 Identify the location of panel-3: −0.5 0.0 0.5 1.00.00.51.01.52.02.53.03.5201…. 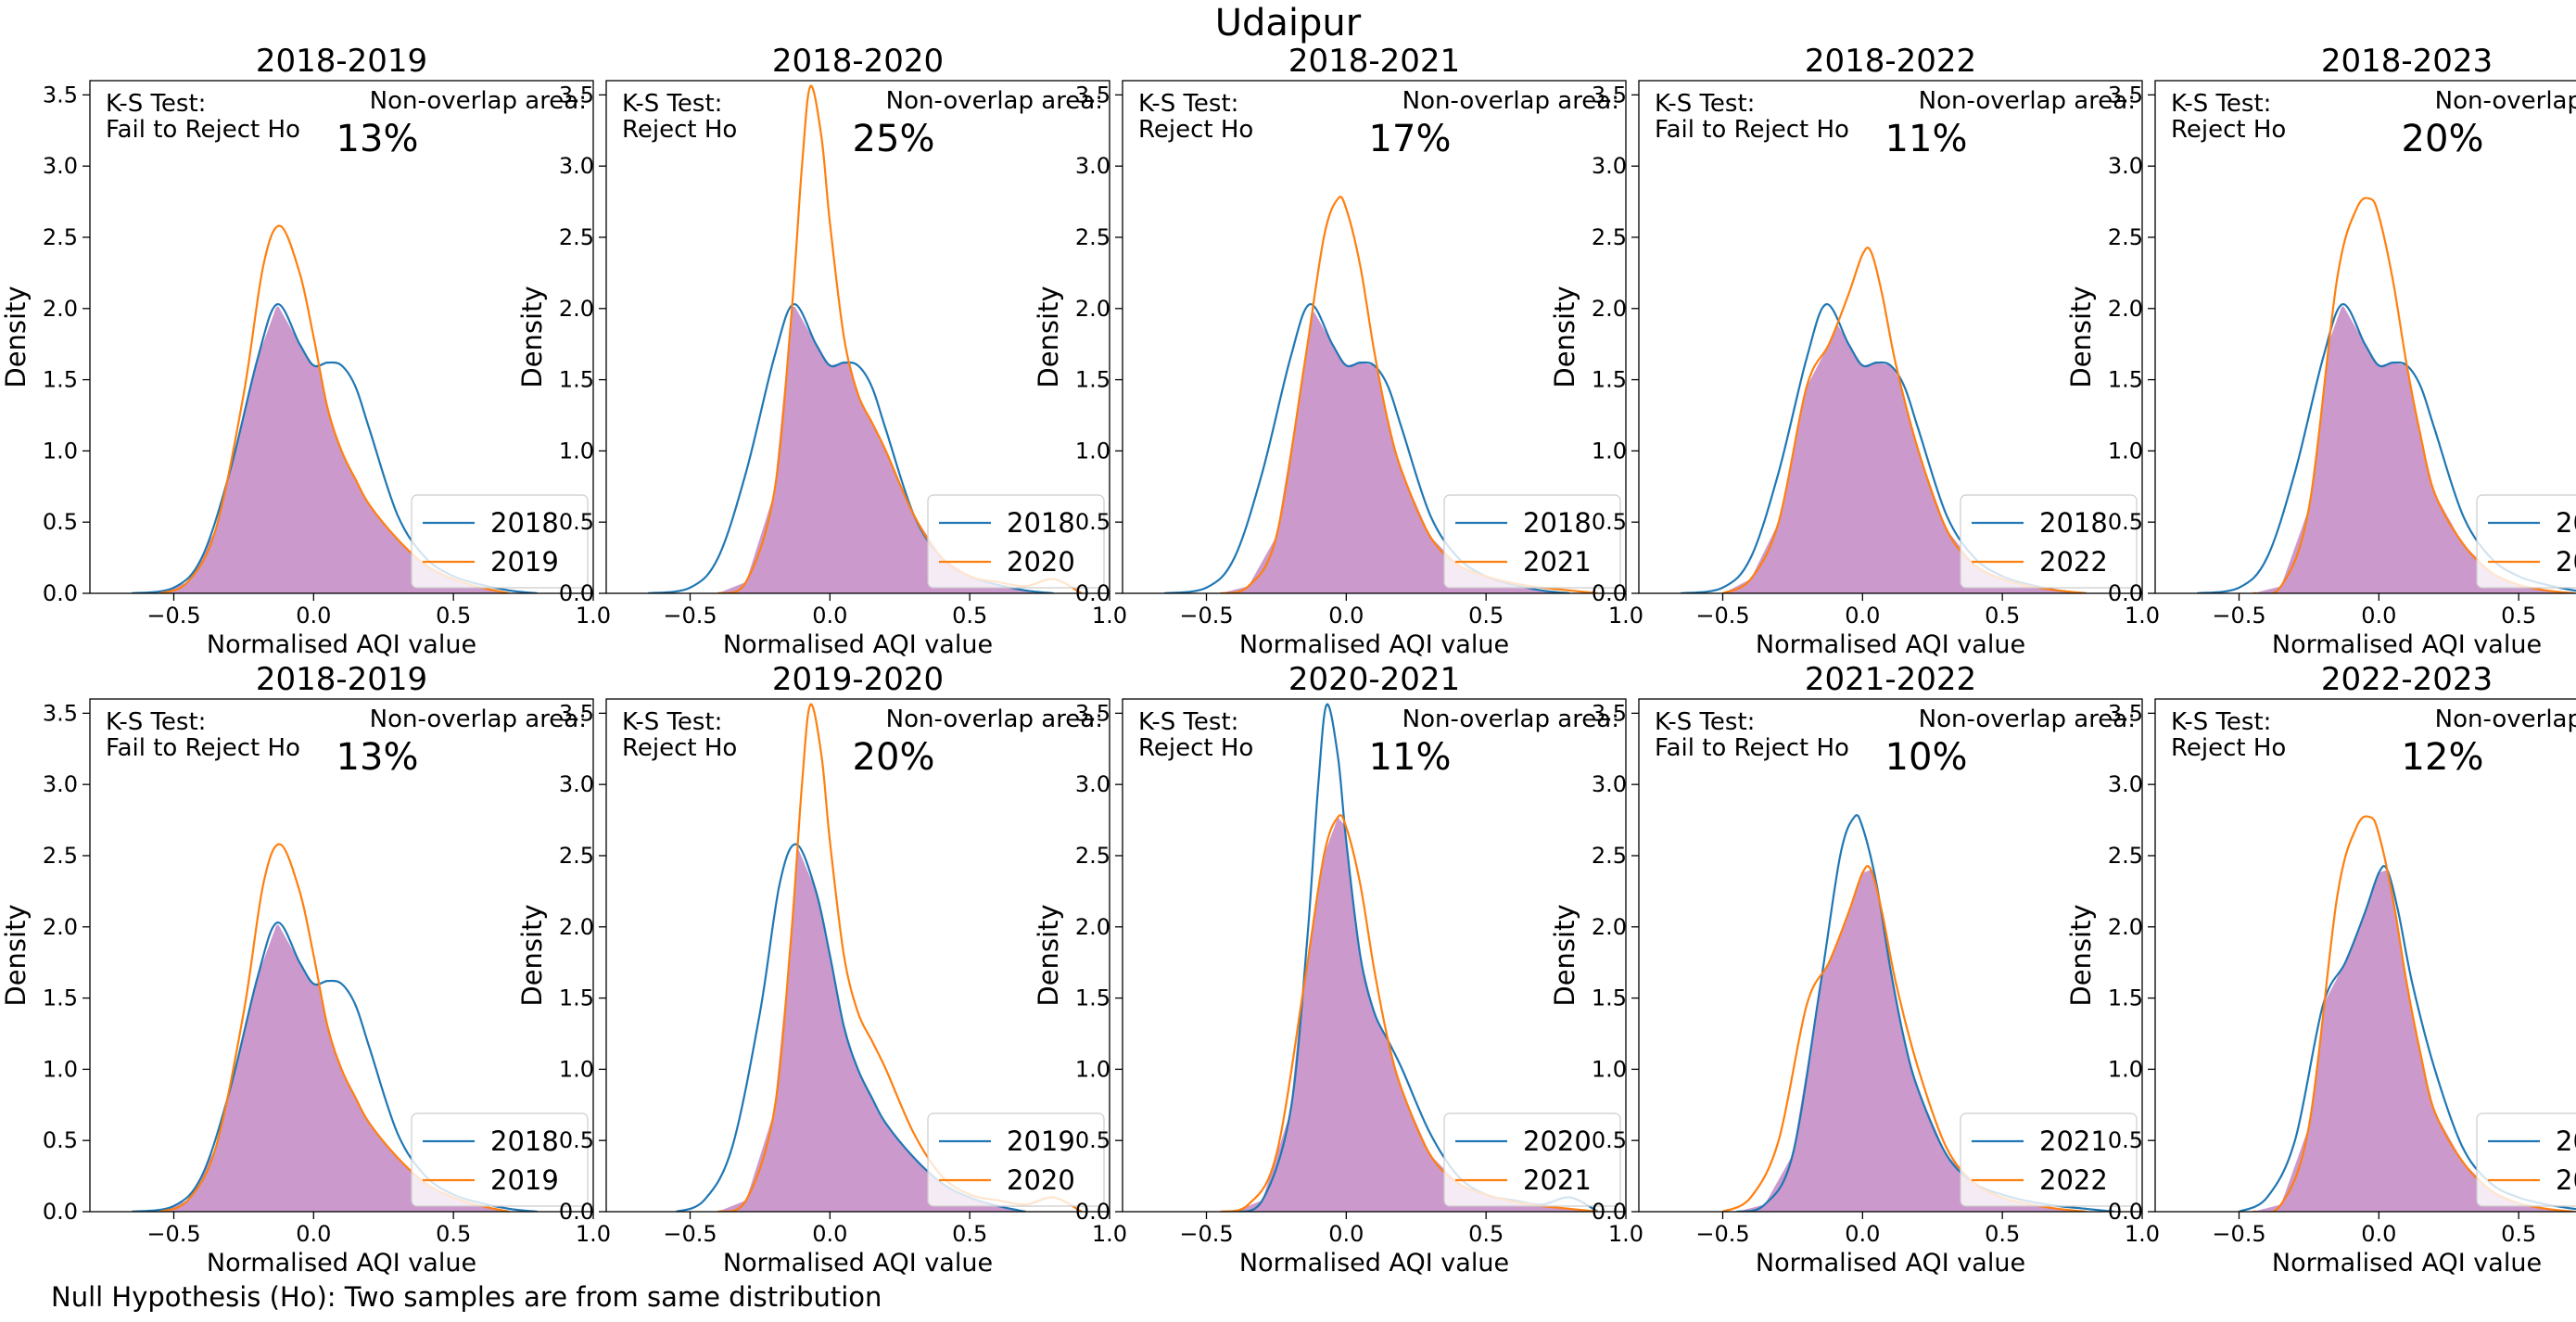
(1338, 351).